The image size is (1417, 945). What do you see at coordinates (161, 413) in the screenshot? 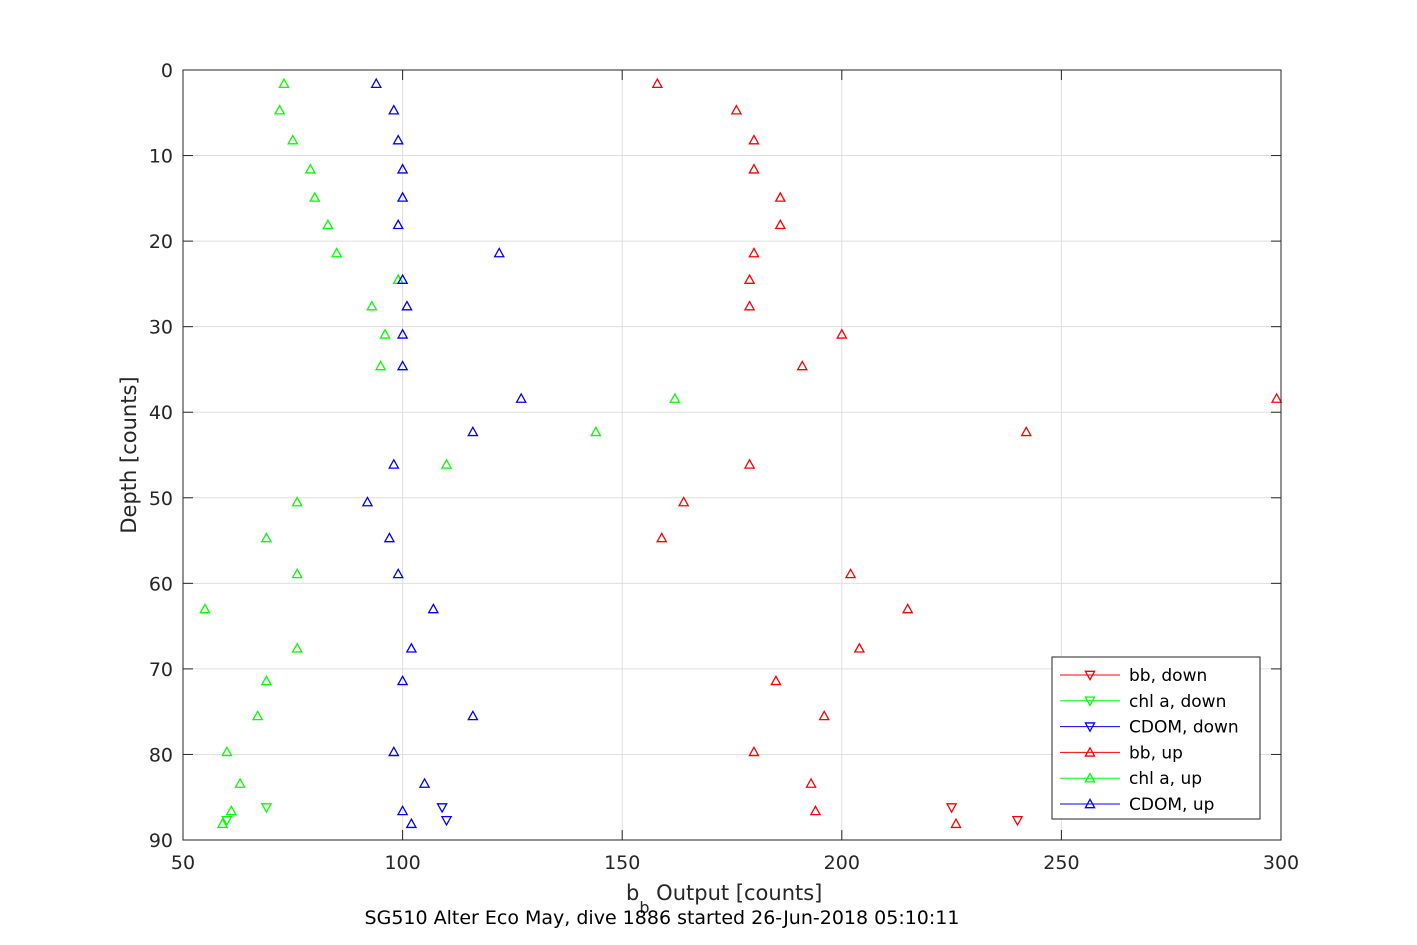
I see `y-tick-label: 40` at bounding box center [161, 413].